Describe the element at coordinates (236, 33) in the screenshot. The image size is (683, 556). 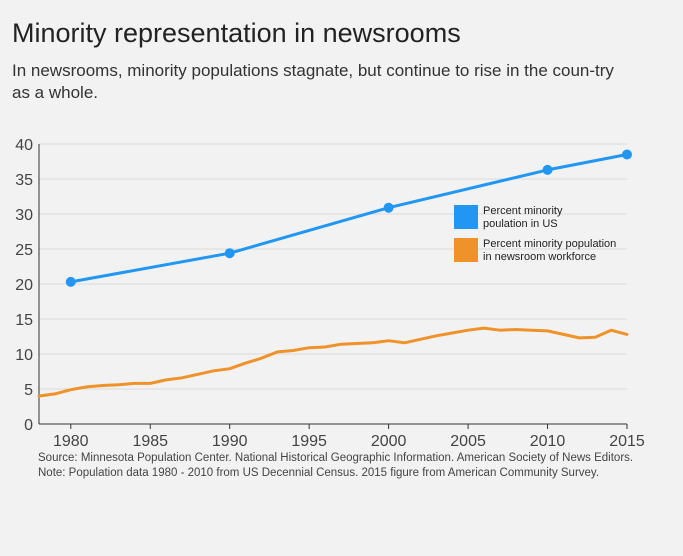
I see `page-title: Minority representation in newsrooms` at that location.